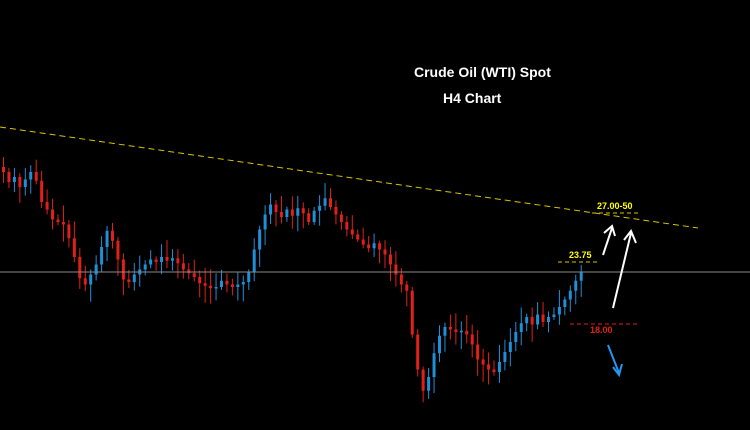  I want to click on chart-title: Crude Oil (WTI) Spot, so click(482, 72).